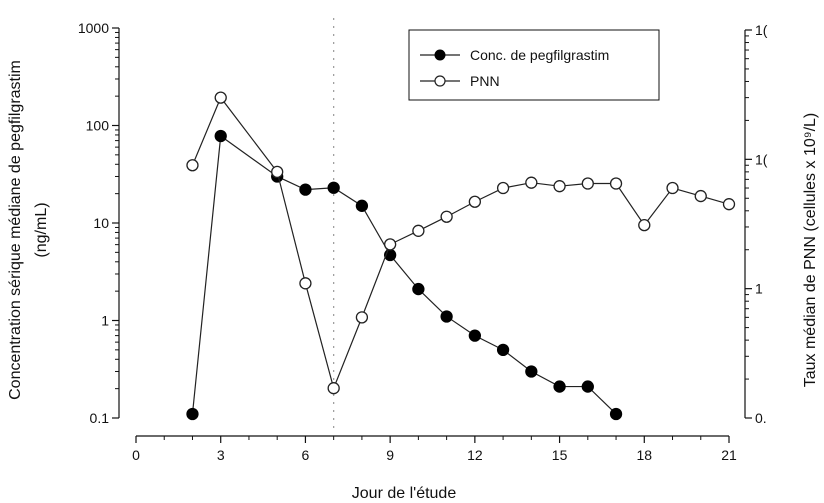 This screenshot has height=503, width=824. Describe the element at coordinates (101, 223) in the screenshot. I see `y-left-tick-label: 10` at that location.